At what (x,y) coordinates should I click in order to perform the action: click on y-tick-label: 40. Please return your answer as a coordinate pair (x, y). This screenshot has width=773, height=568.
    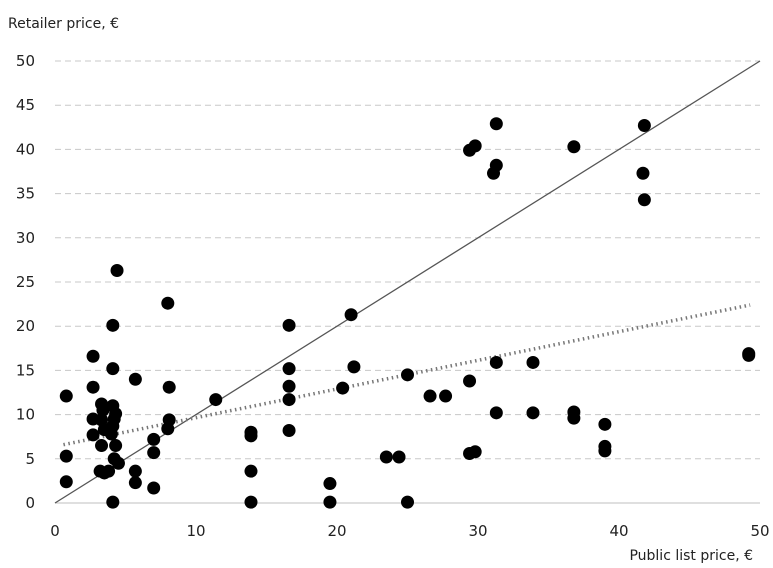
    Looking at the image, I should click on (25, 149).